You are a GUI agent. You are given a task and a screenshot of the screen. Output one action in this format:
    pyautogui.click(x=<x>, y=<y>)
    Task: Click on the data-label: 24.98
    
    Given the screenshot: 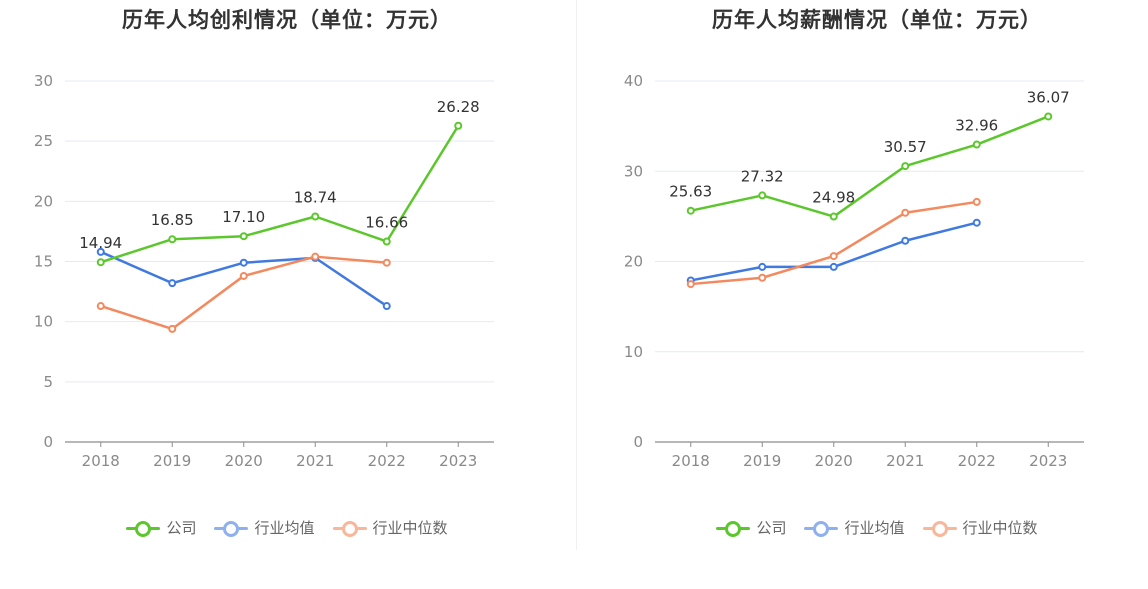 What is the action you would take?
    pyautogui.click(x=833, y=198)
    